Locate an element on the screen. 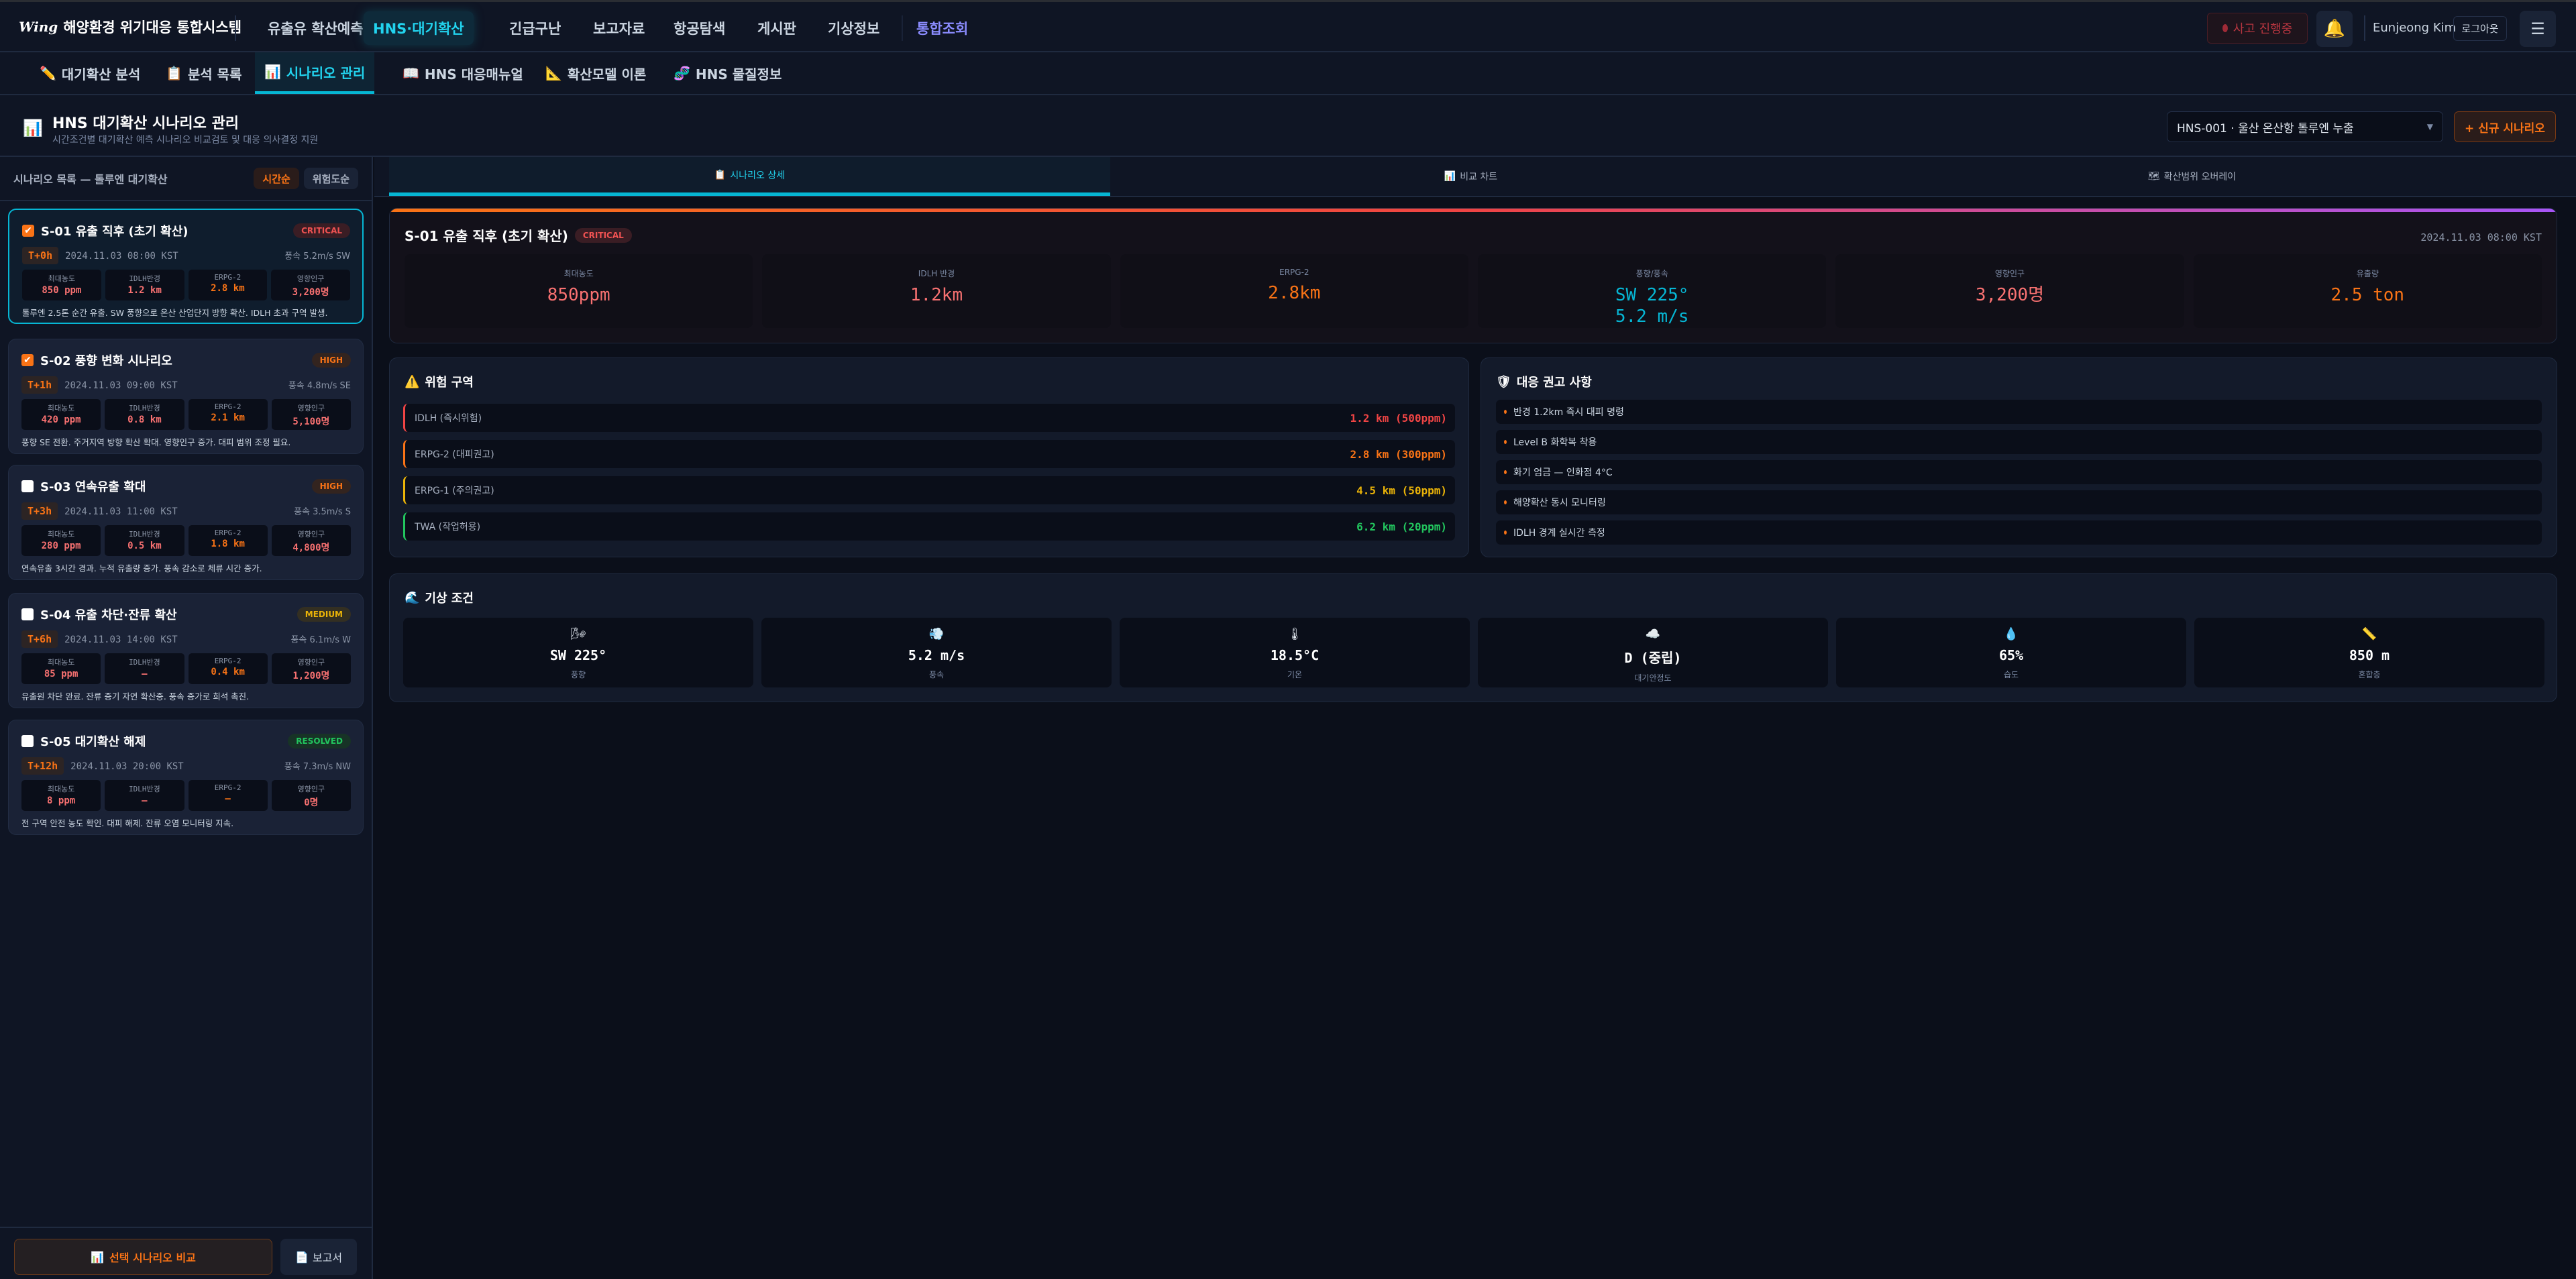  subnav-tab: 📐 확산모델 이론 is located at coordinates (595, 73).